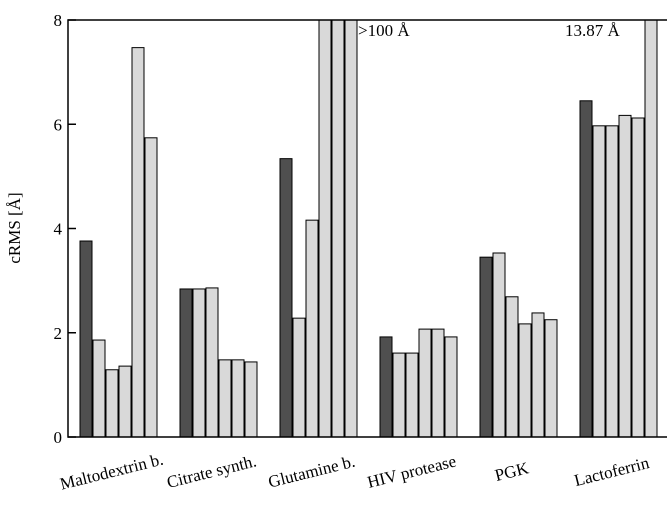 This screenshot has height=505, width=667. What do you see at coordinates (111, 472) in the screenshot?
I see `x-tick-label: Maltodextrin b.` at bounding box center [111, 472].